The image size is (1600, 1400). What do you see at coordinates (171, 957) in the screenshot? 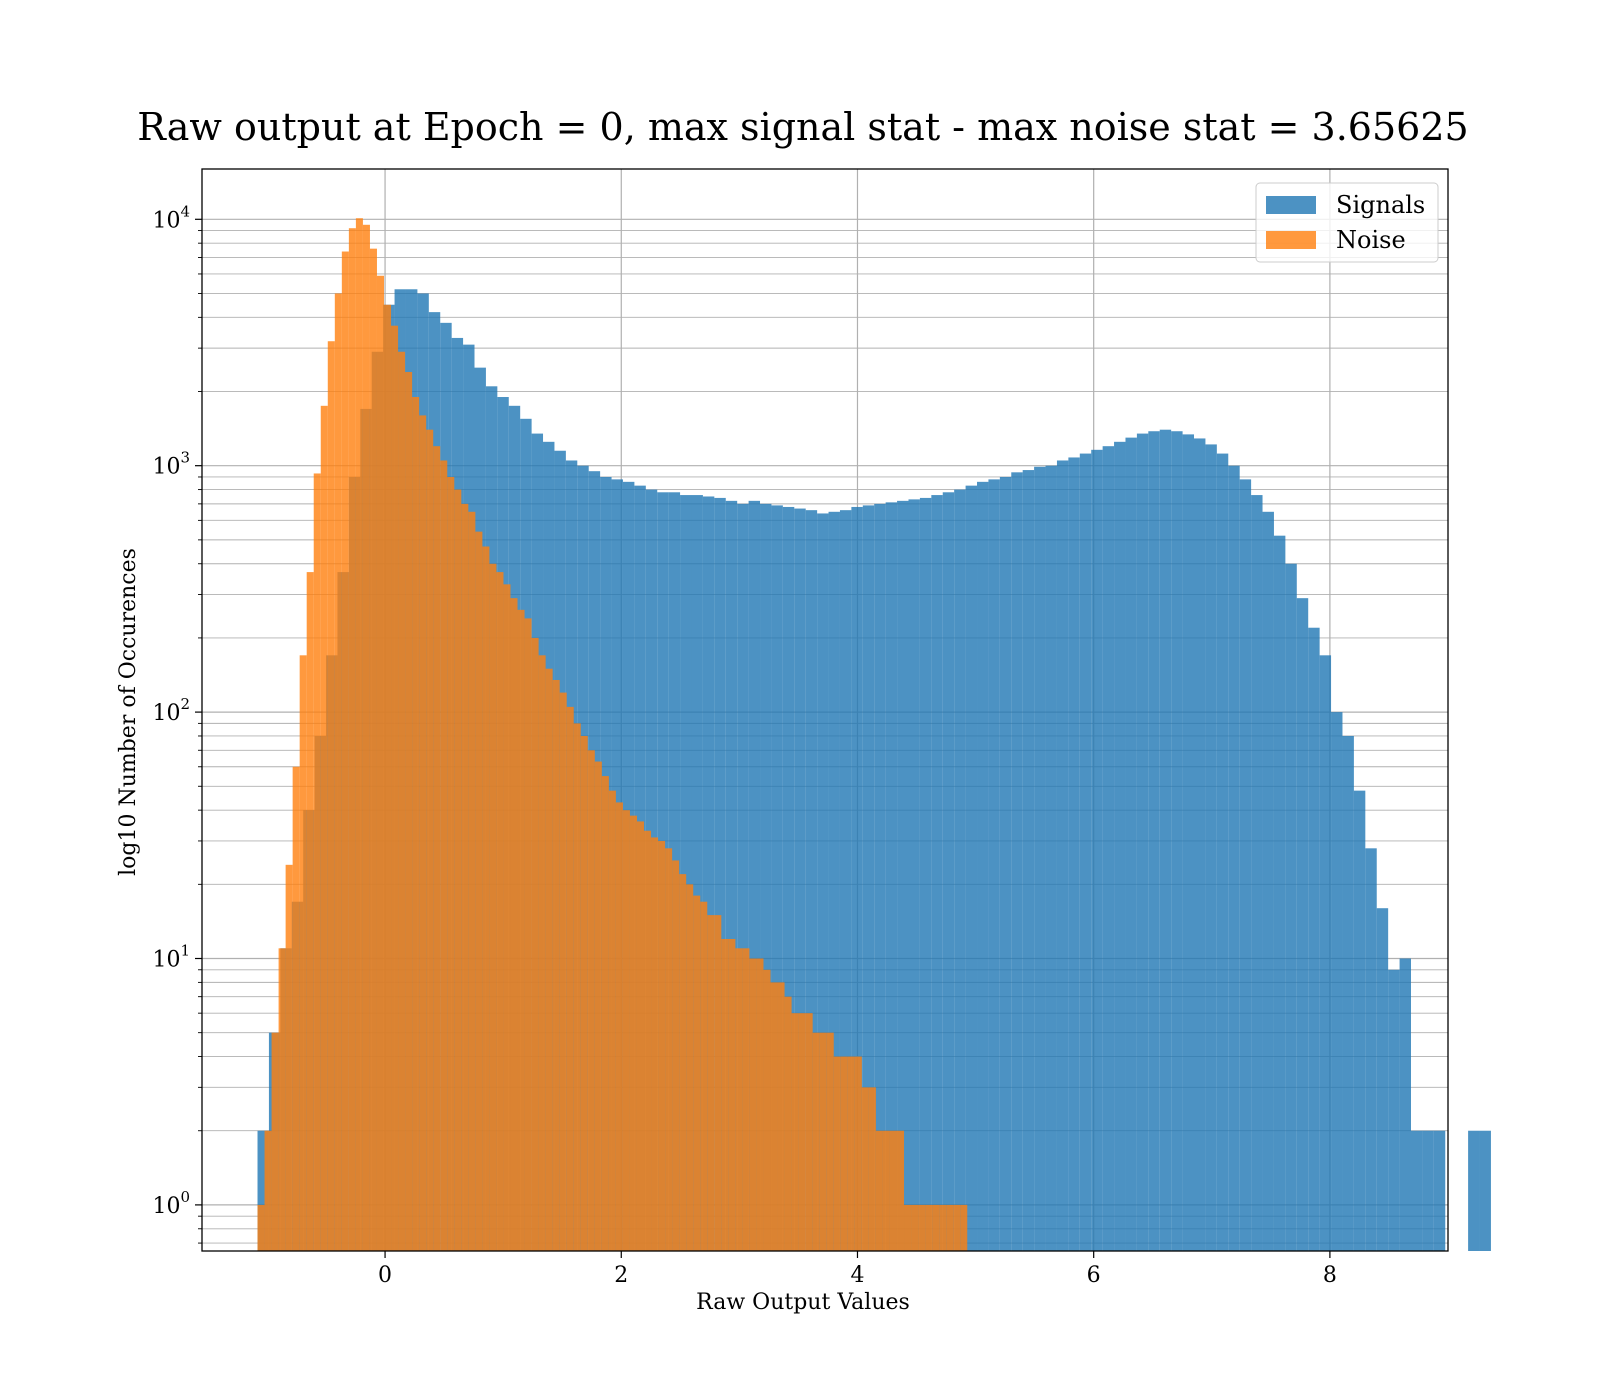
I see `y-tick-label: 10¹` at bounding box center [171, 957].